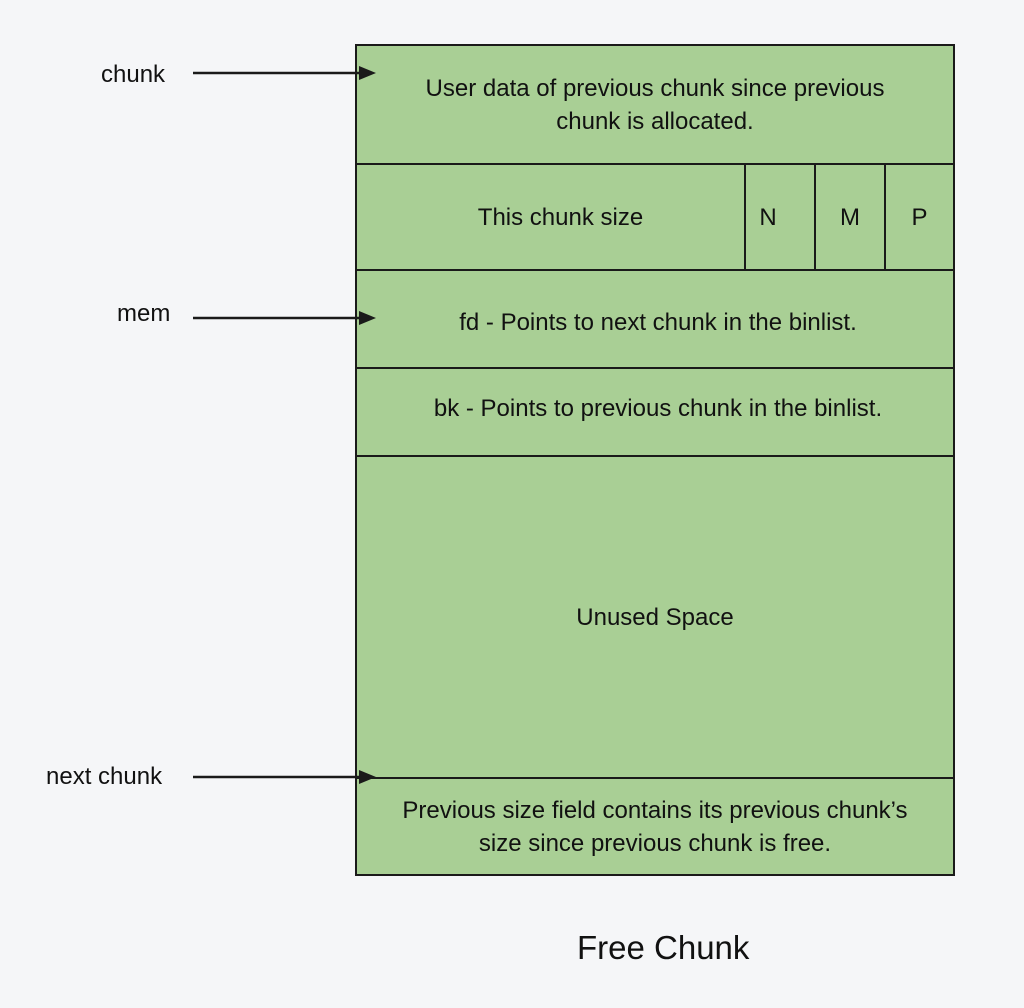  What do you see at coordinates (144, 313) in the screenshot?
I see `mem-pointer-label: mem` at bounding box center [144, 313].